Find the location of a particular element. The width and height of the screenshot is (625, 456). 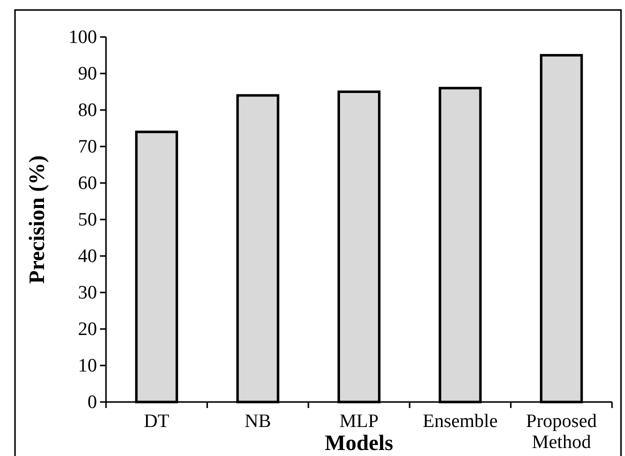

y-tick-label: 30 is located at coordinates (87, 293).